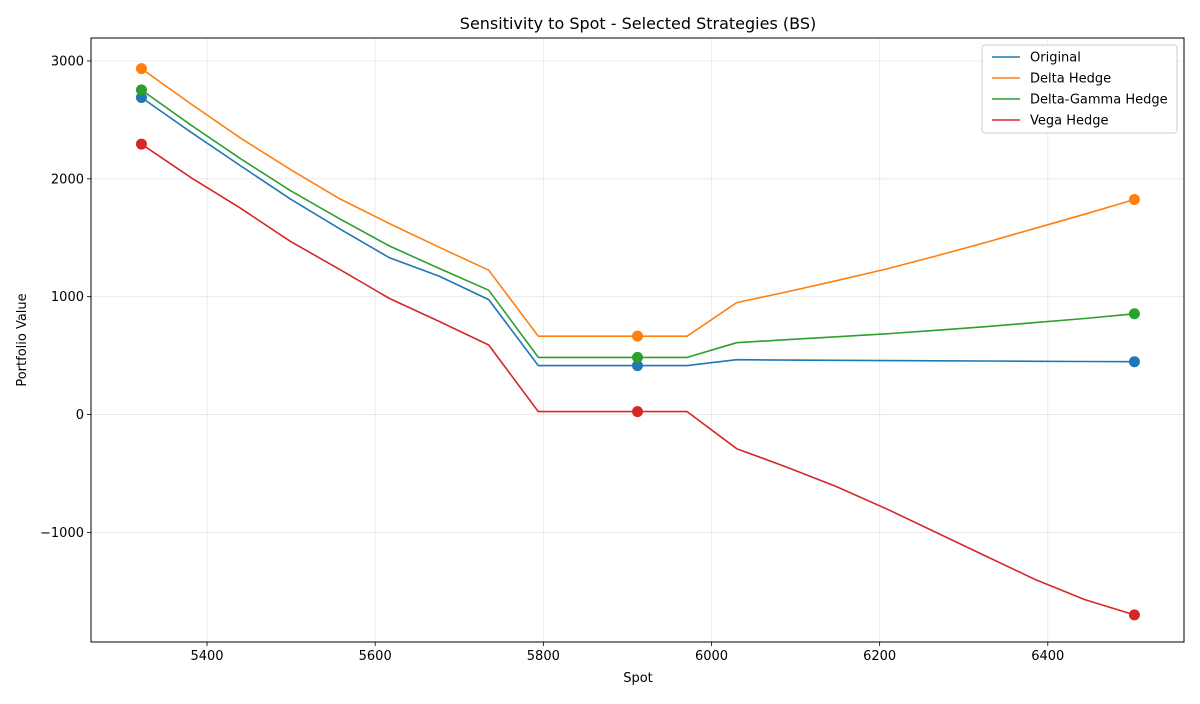 This screenshot has height=704, width=1200. What do you see at coordinates (22, 339) in the screenshot?
I see `y-axis-label: Portfolio Value` at bounding box center [22, 339].